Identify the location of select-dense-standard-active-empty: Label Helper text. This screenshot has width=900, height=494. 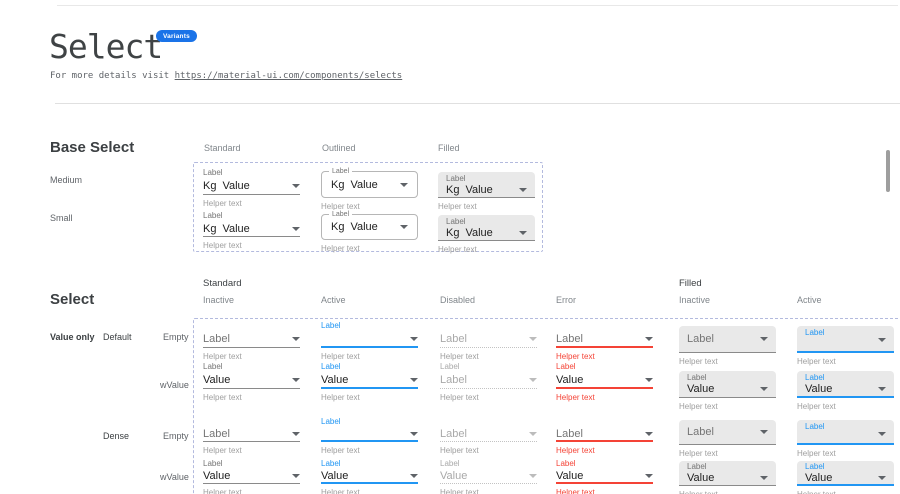
(369, 436).